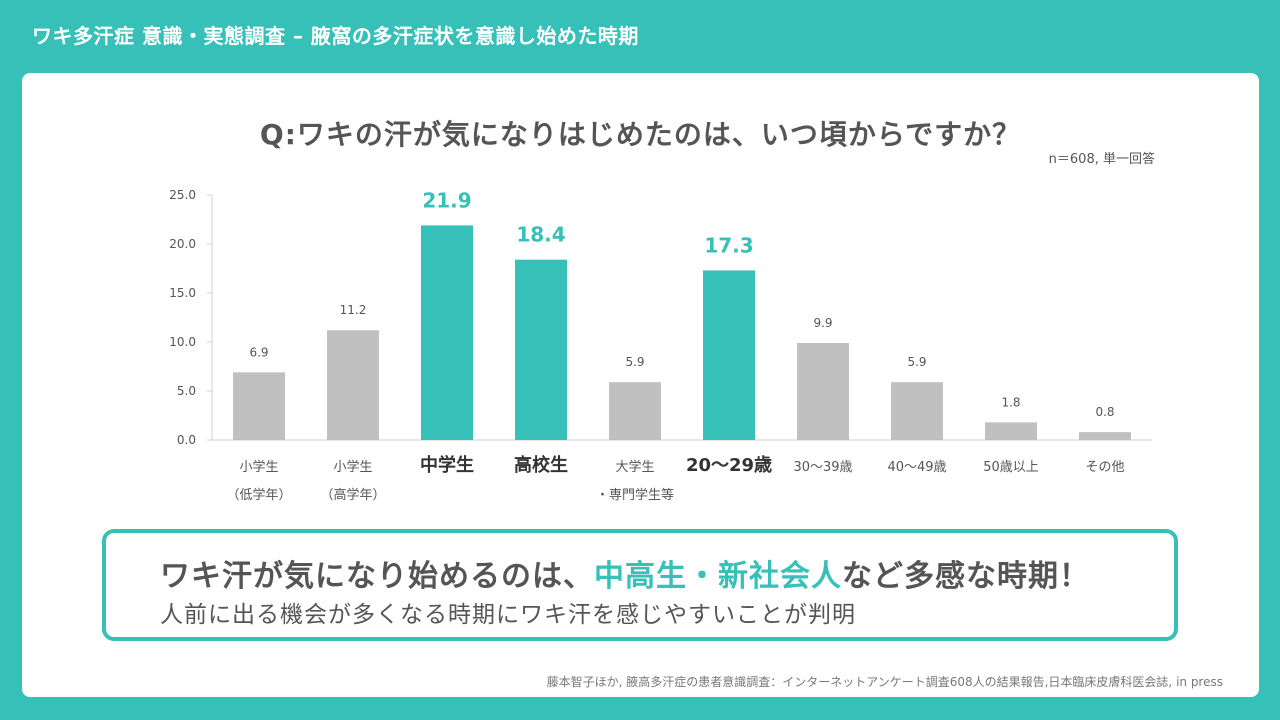 Image resolution: width=1280 pixels, height=720 pixels. What do you see at coordinates (966, 576) in the screenshot?
I see `summary-headline-post: など多感な時期！` at bounding box center [966, 576].